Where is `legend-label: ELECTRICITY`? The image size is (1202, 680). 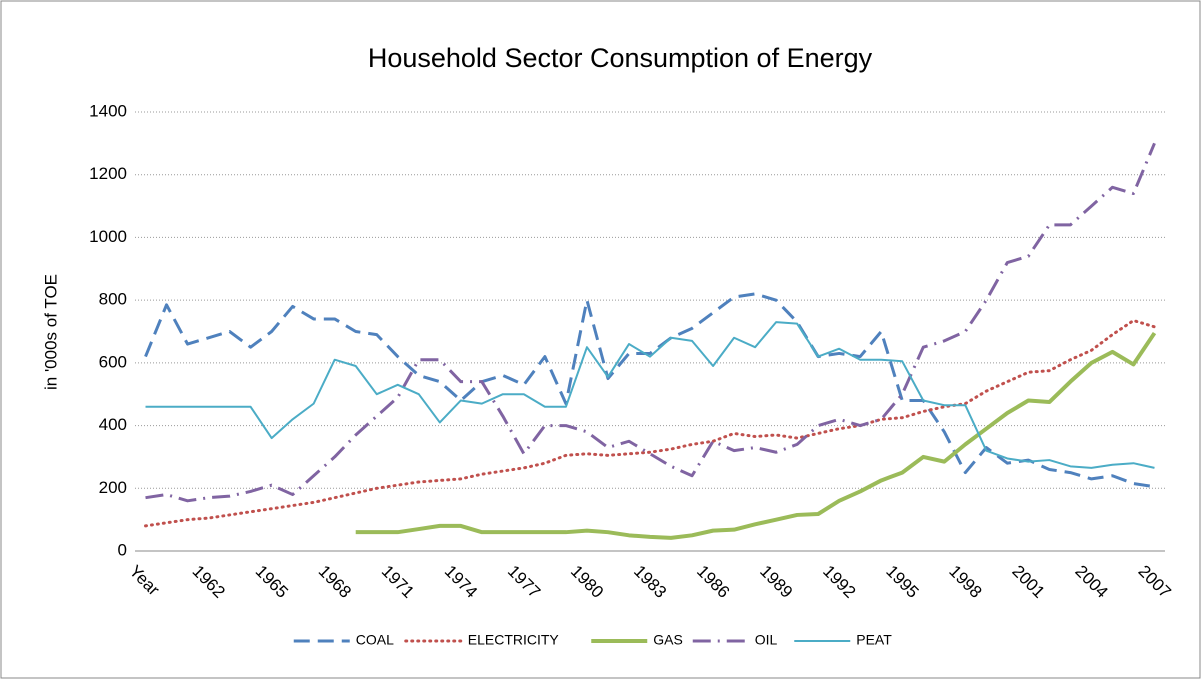 legend-label: ELECTRICITY is located at coordinates (514, 640).